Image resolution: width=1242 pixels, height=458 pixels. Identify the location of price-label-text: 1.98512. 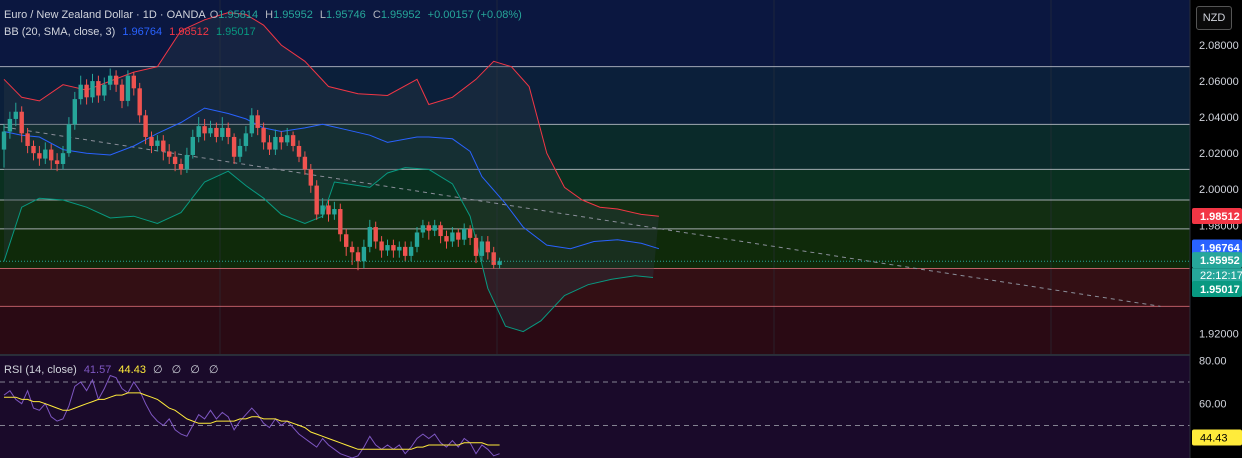
(1220, 217).